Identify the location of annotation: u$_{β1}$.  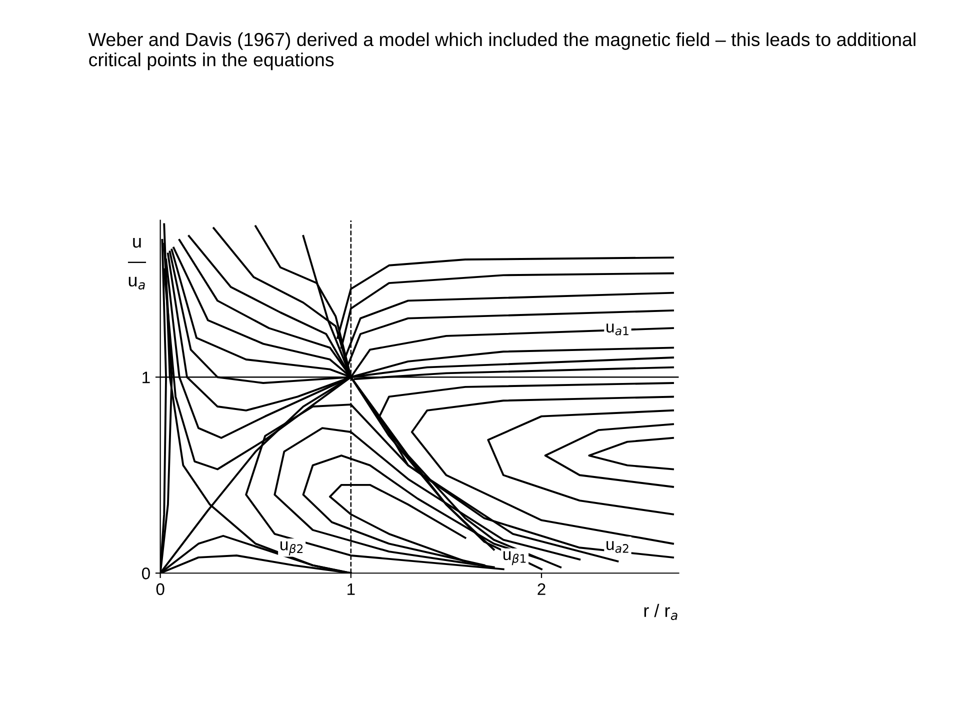
(514, 558).